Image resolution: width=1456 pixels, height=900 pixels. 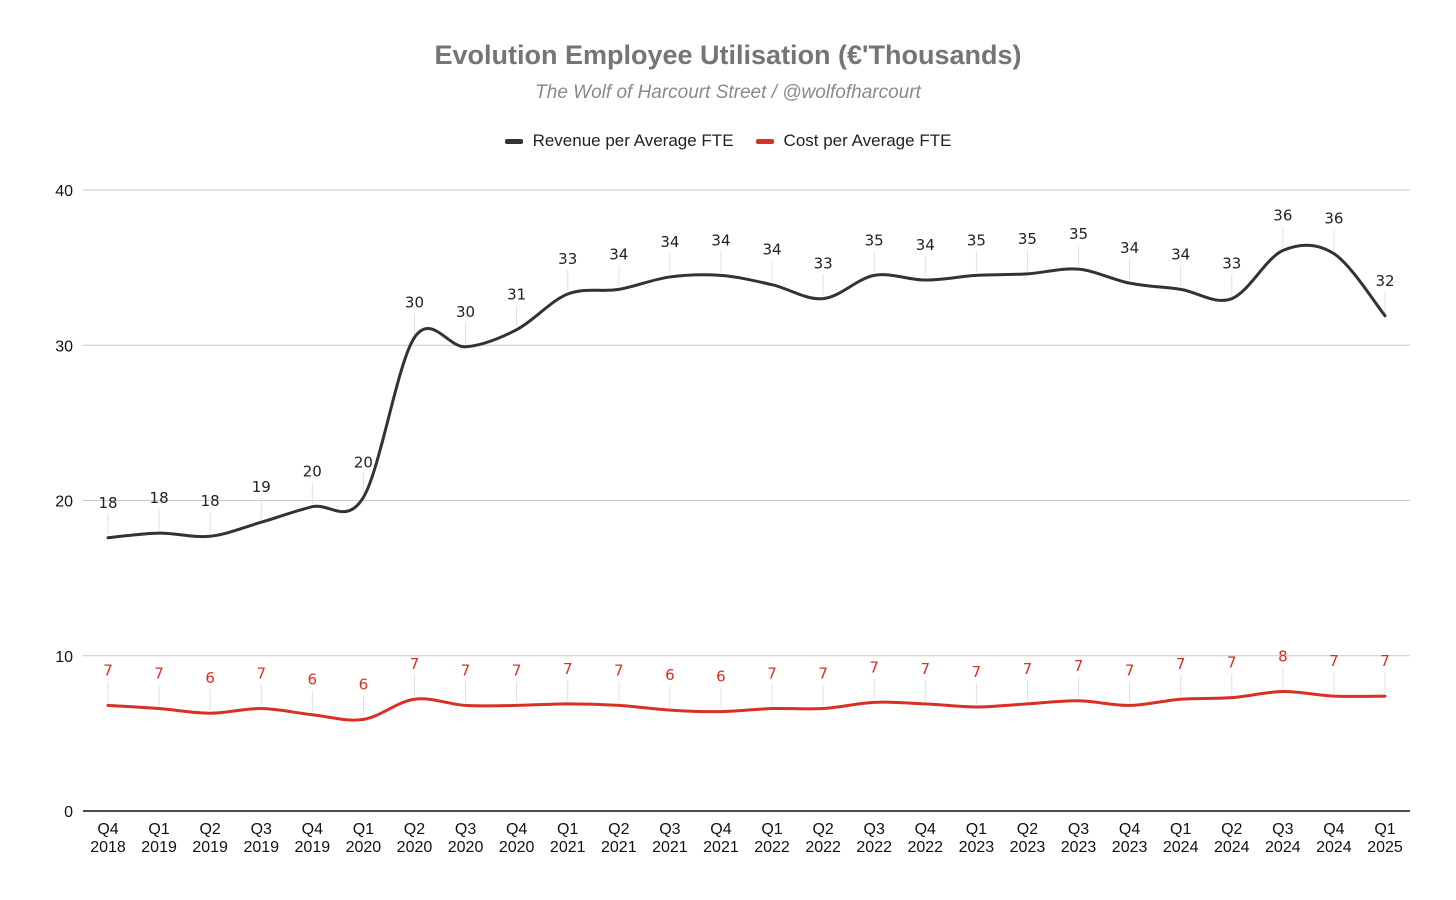 I want to click on x-tick-label: Q1 2020, so click(x=364, y=838).